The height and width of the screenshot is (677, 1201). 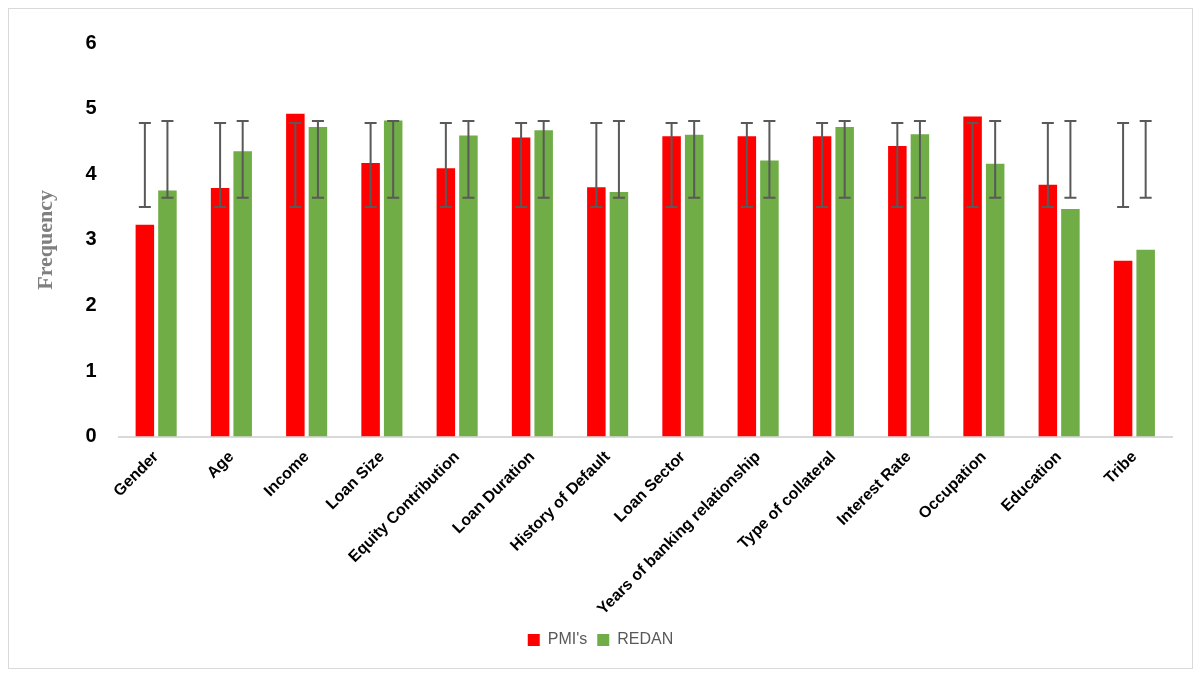 I want to click on y-tick-label: 4, so click(x=91, y=172).